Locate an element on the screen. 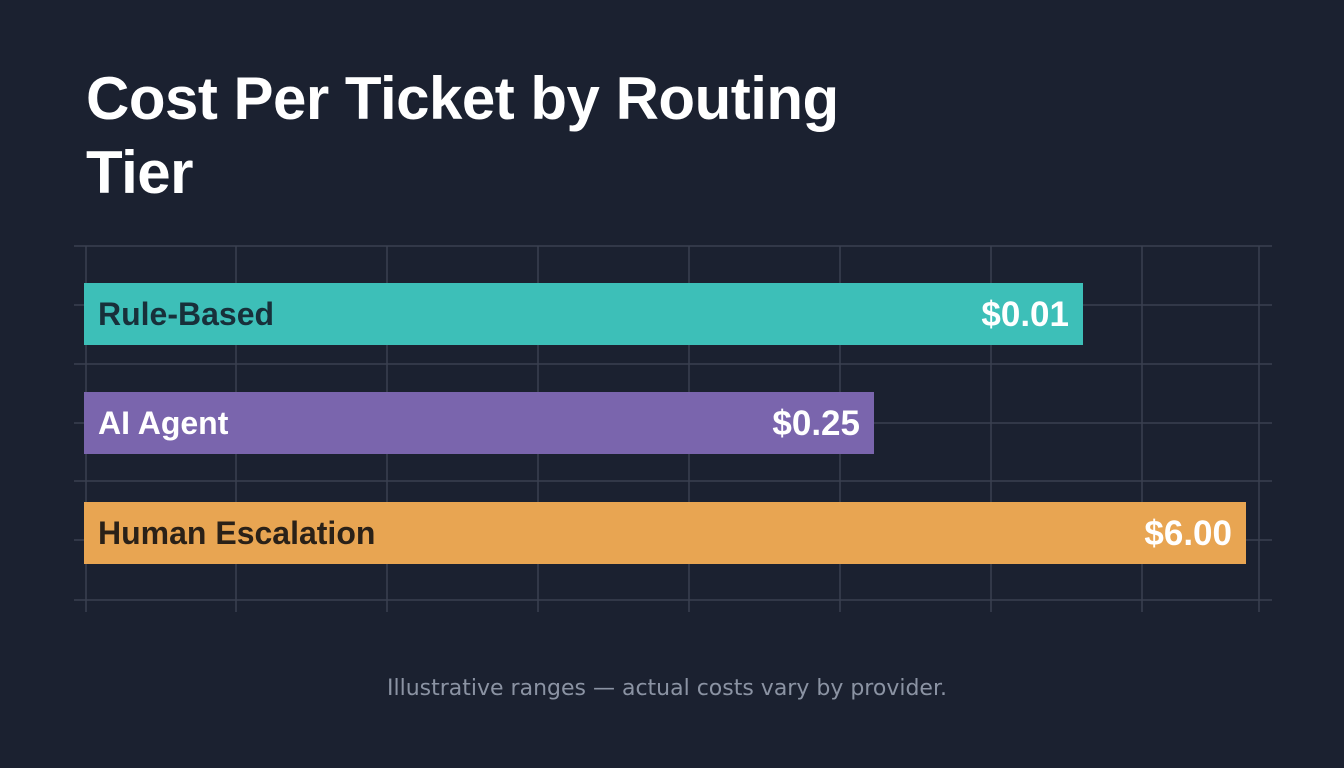  bar-category-label: AI Agent is located at coordinates (163, 423).